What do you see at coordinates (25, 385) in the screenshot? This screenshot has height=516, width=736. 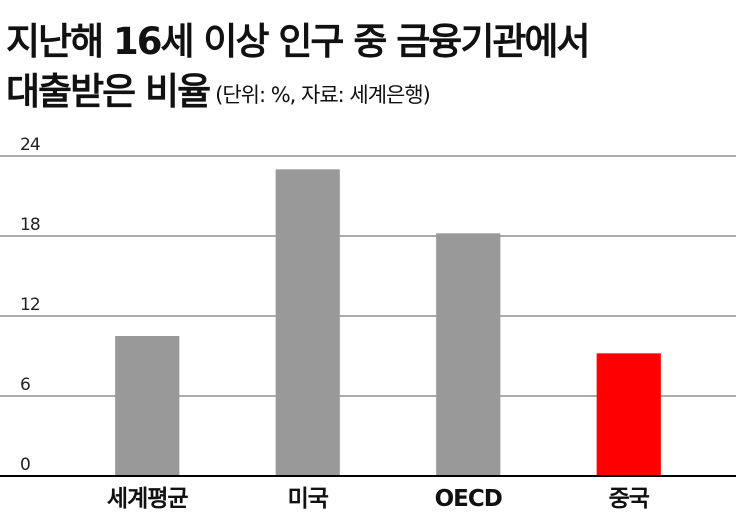 I see `y-tick-label: 6` at bounding box center [25, 385].